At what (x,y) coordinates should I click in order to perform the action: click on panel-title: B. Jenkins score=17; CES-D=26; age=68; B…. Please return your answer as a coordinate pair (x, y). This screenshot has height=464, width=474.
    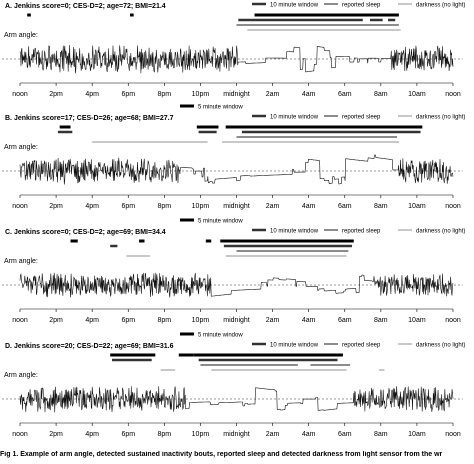
    Looking at the image, I should click on (89, 118).